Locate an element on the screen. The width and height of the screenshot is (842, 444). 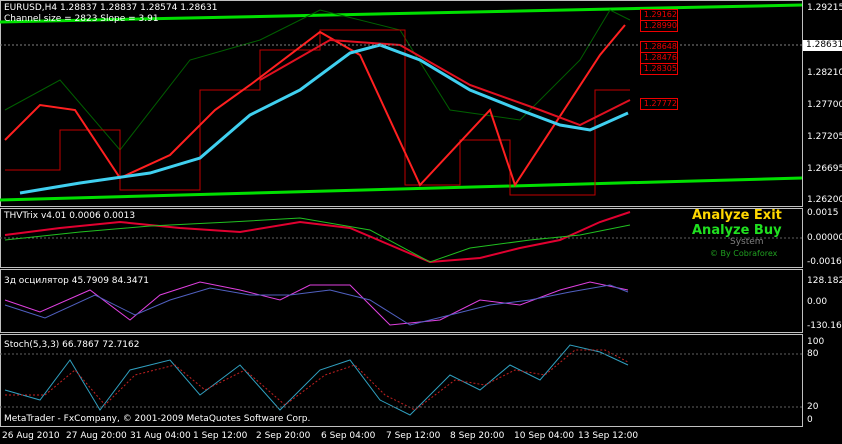
channel-info: Channel size = 2823 Slope = 3.91 is located at coordinates (81, 19).